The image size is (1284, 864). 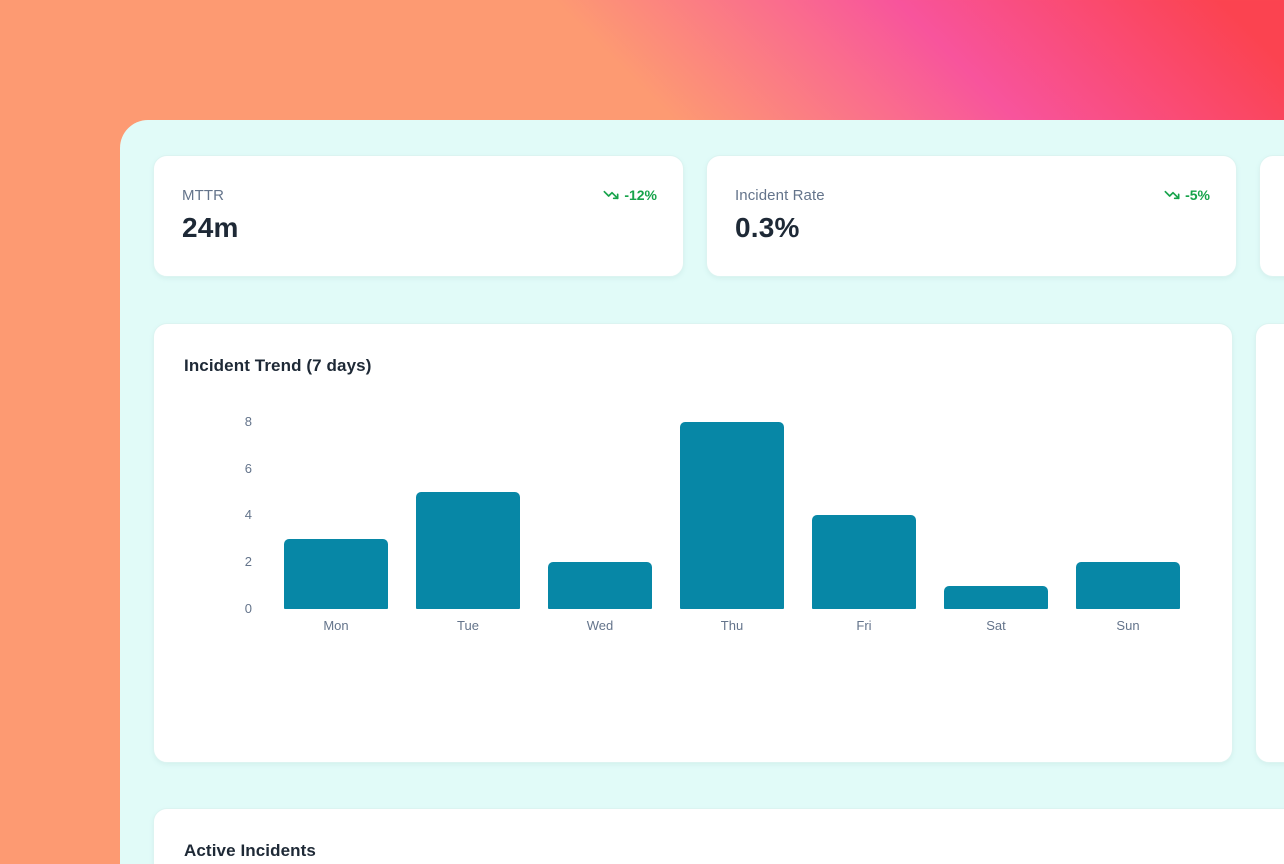 I want to click on trend-value: -12%, so click(x=640, y=195).